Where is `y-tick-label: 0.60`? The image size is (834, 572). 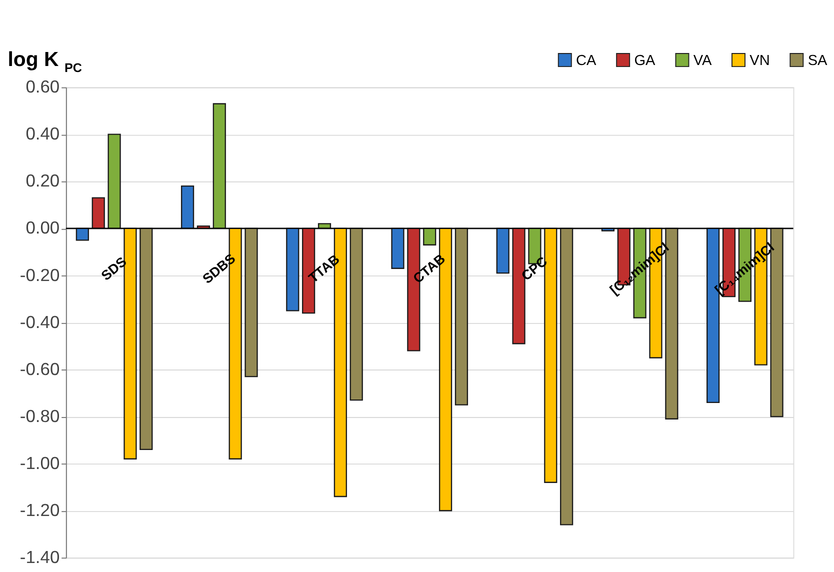
y-tick-label: 0.60 is located at coordinates (43, 86).